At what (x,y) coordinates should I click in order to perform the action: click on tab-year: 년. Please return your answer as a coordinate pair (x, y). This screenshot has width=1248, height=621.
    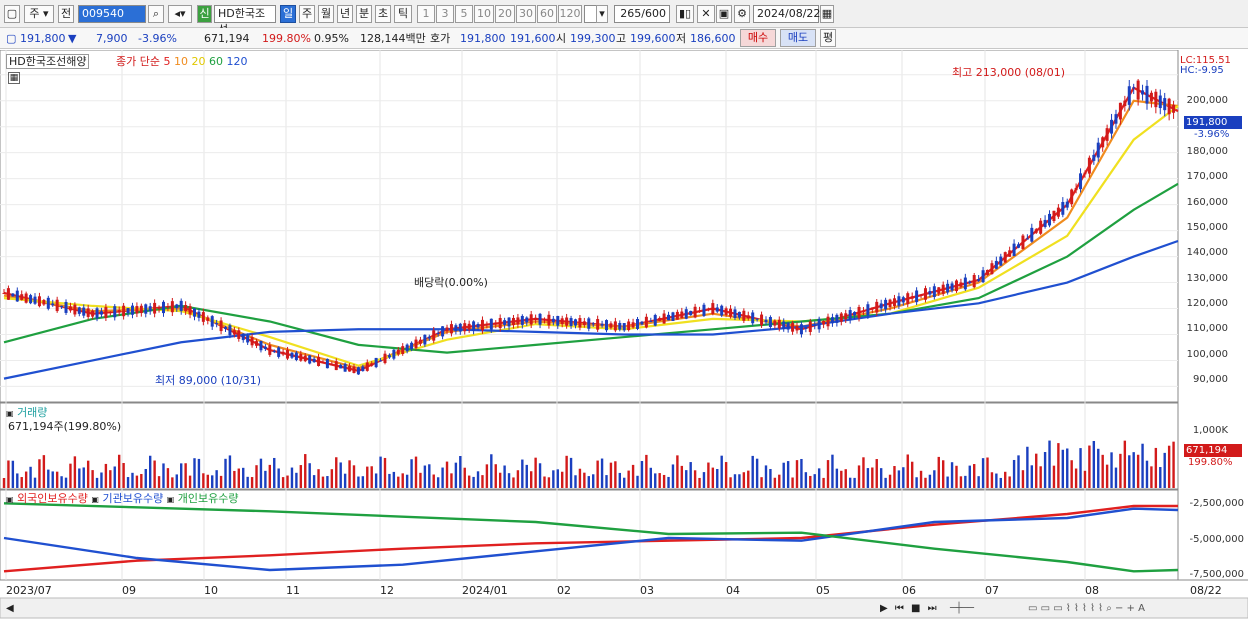
    Looking at the image, I should click on (345, 14).